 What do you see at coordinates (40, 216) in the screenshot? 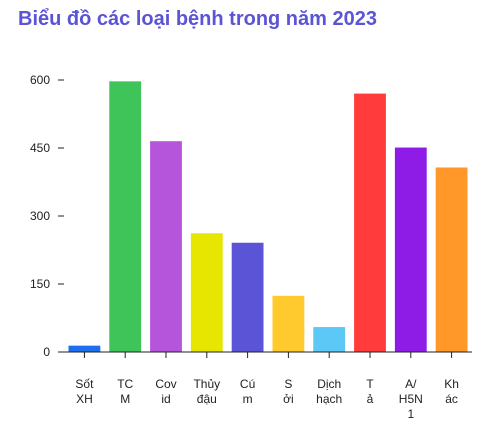
I see `y-tick-label: 300` at bounding box center [40, 216].